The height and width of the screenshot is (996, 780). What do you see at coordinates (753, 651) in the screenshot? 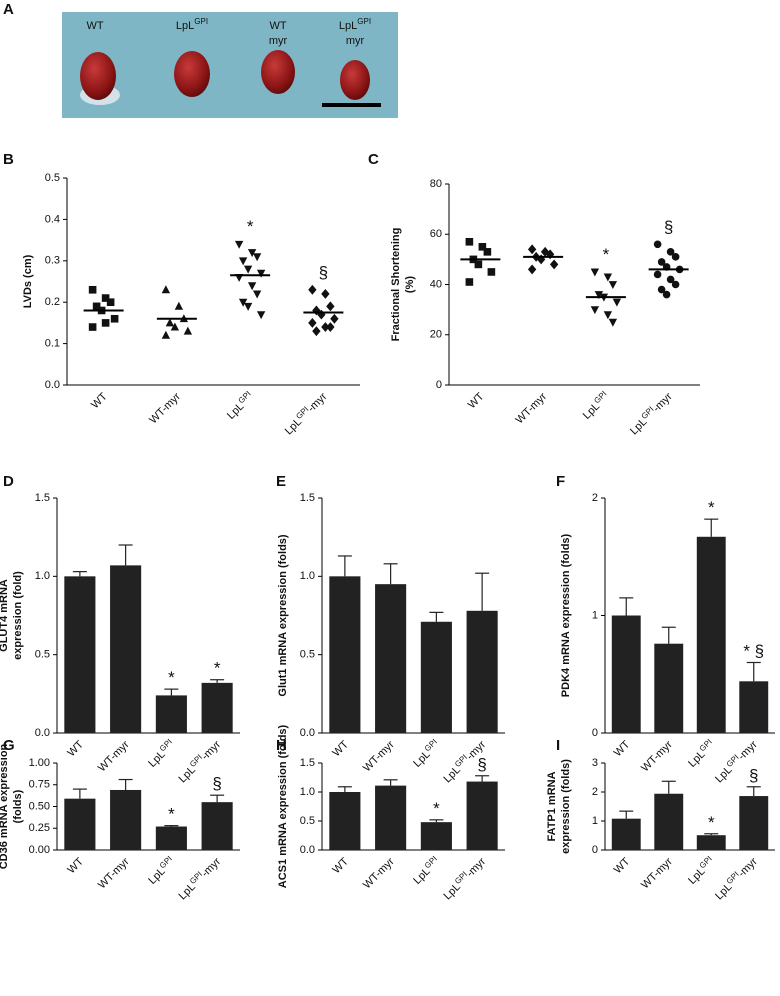
I see `annotation: * §` at bounding box center [753, 651].